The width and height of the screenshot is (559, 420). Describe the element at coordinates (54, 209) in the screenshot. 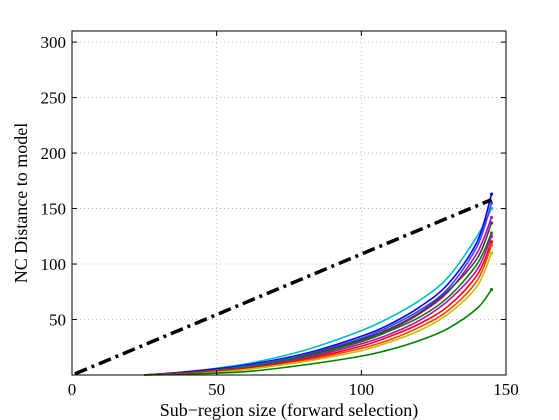

I see `y-tick-label: 150` at that location.